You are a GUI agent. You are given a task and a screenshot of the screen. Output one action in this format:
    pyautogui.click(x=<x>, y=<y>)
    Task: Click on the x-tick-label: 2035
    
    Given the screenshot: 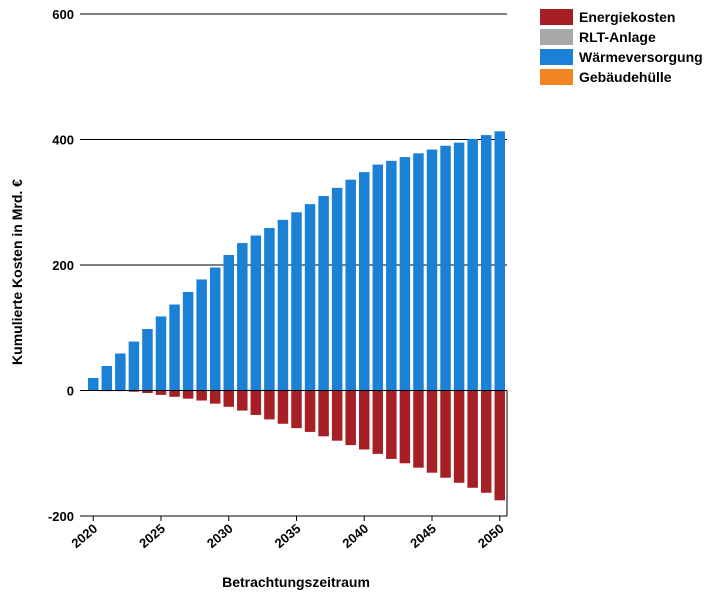 What is the action you would take?
    pyautogui.click(x=288, y=536)
    